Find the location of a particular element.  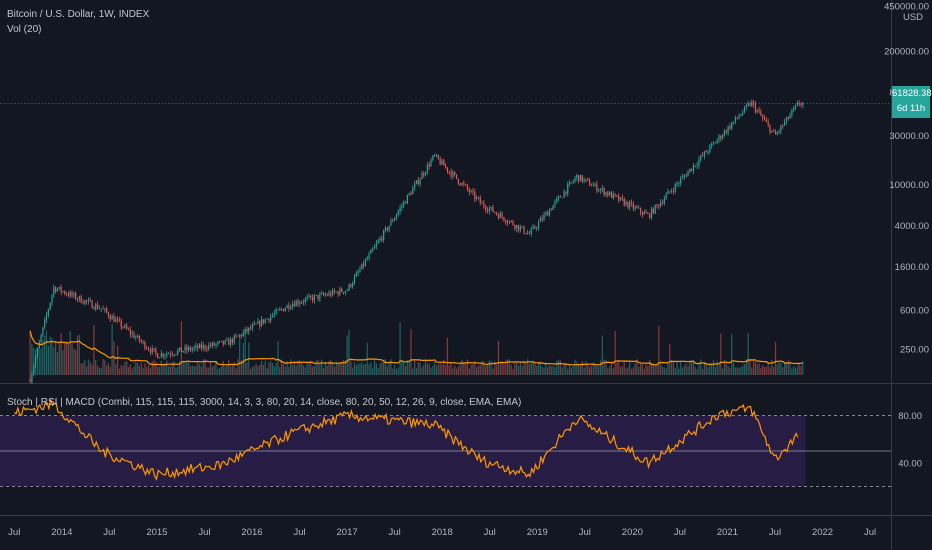

indicator-tick-label: 80.00 is located at coordinates (910, 416).